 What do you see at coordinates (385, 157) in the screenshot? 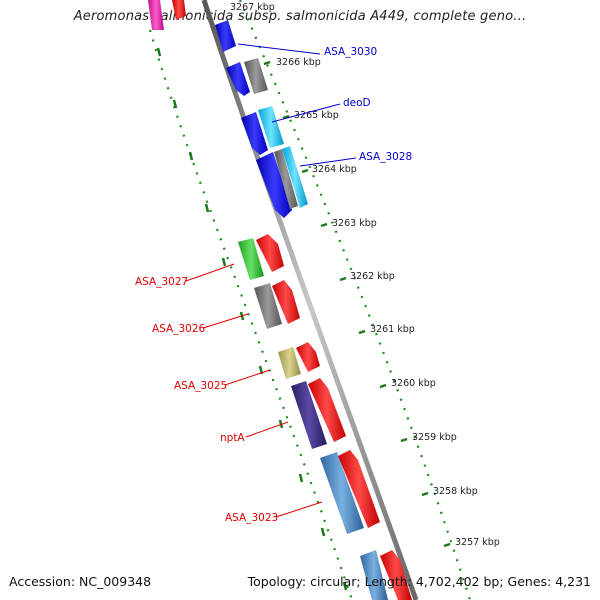
I see `gene-label-ASA_3028: ASA_3028` at bounding box center [385, 157].